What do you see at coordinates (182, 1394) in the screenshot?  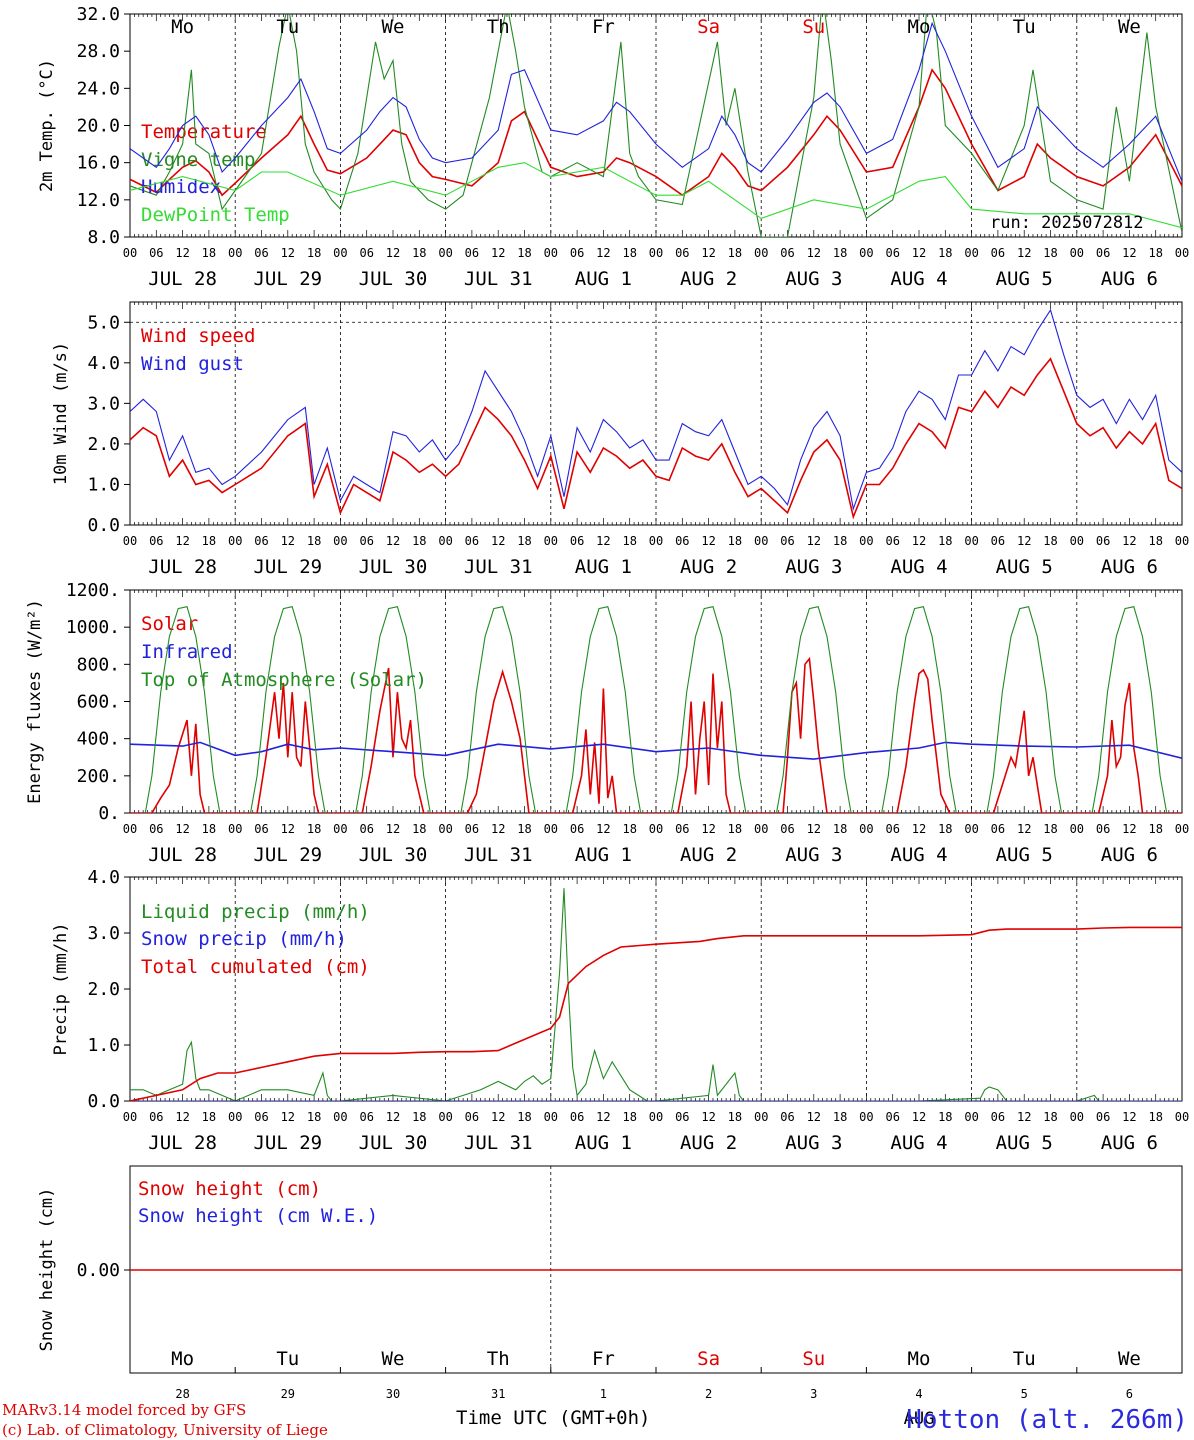 I see `day-number-label: 28` at bounding box center [182, 1394].